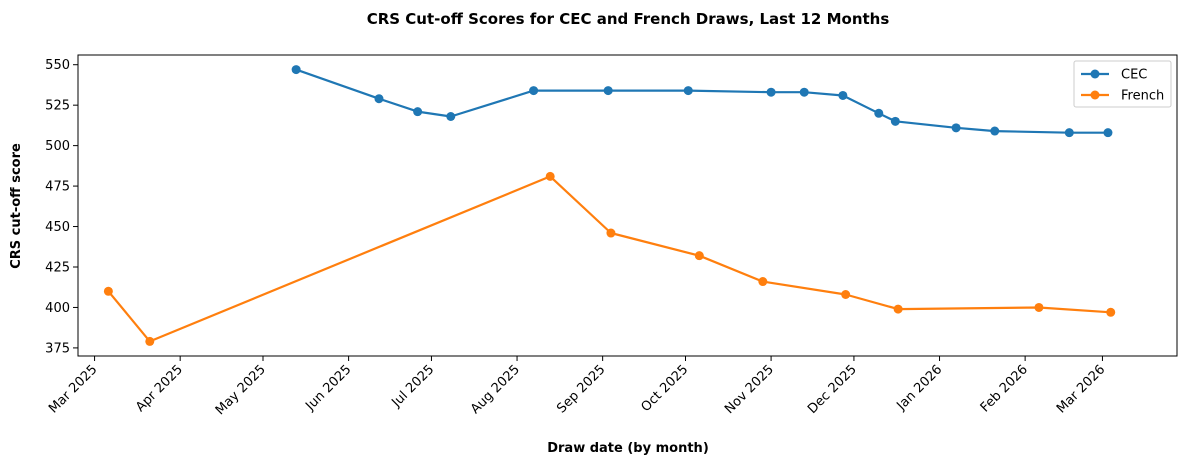 Image resolution: width=1189 pixels, height=464 pixels. What do you see at coordinates (749, 389) in the screenshot?
I see `x-tick-label: Nov 2025` at bounding box center [749, 389].